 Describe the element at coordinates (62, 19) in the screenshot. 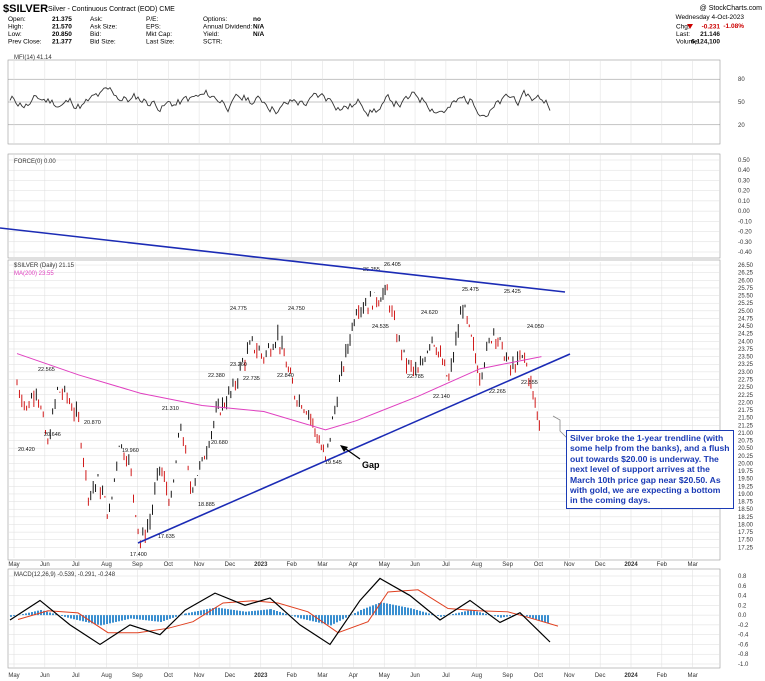

I see `quote-value: 21.375` at that location.